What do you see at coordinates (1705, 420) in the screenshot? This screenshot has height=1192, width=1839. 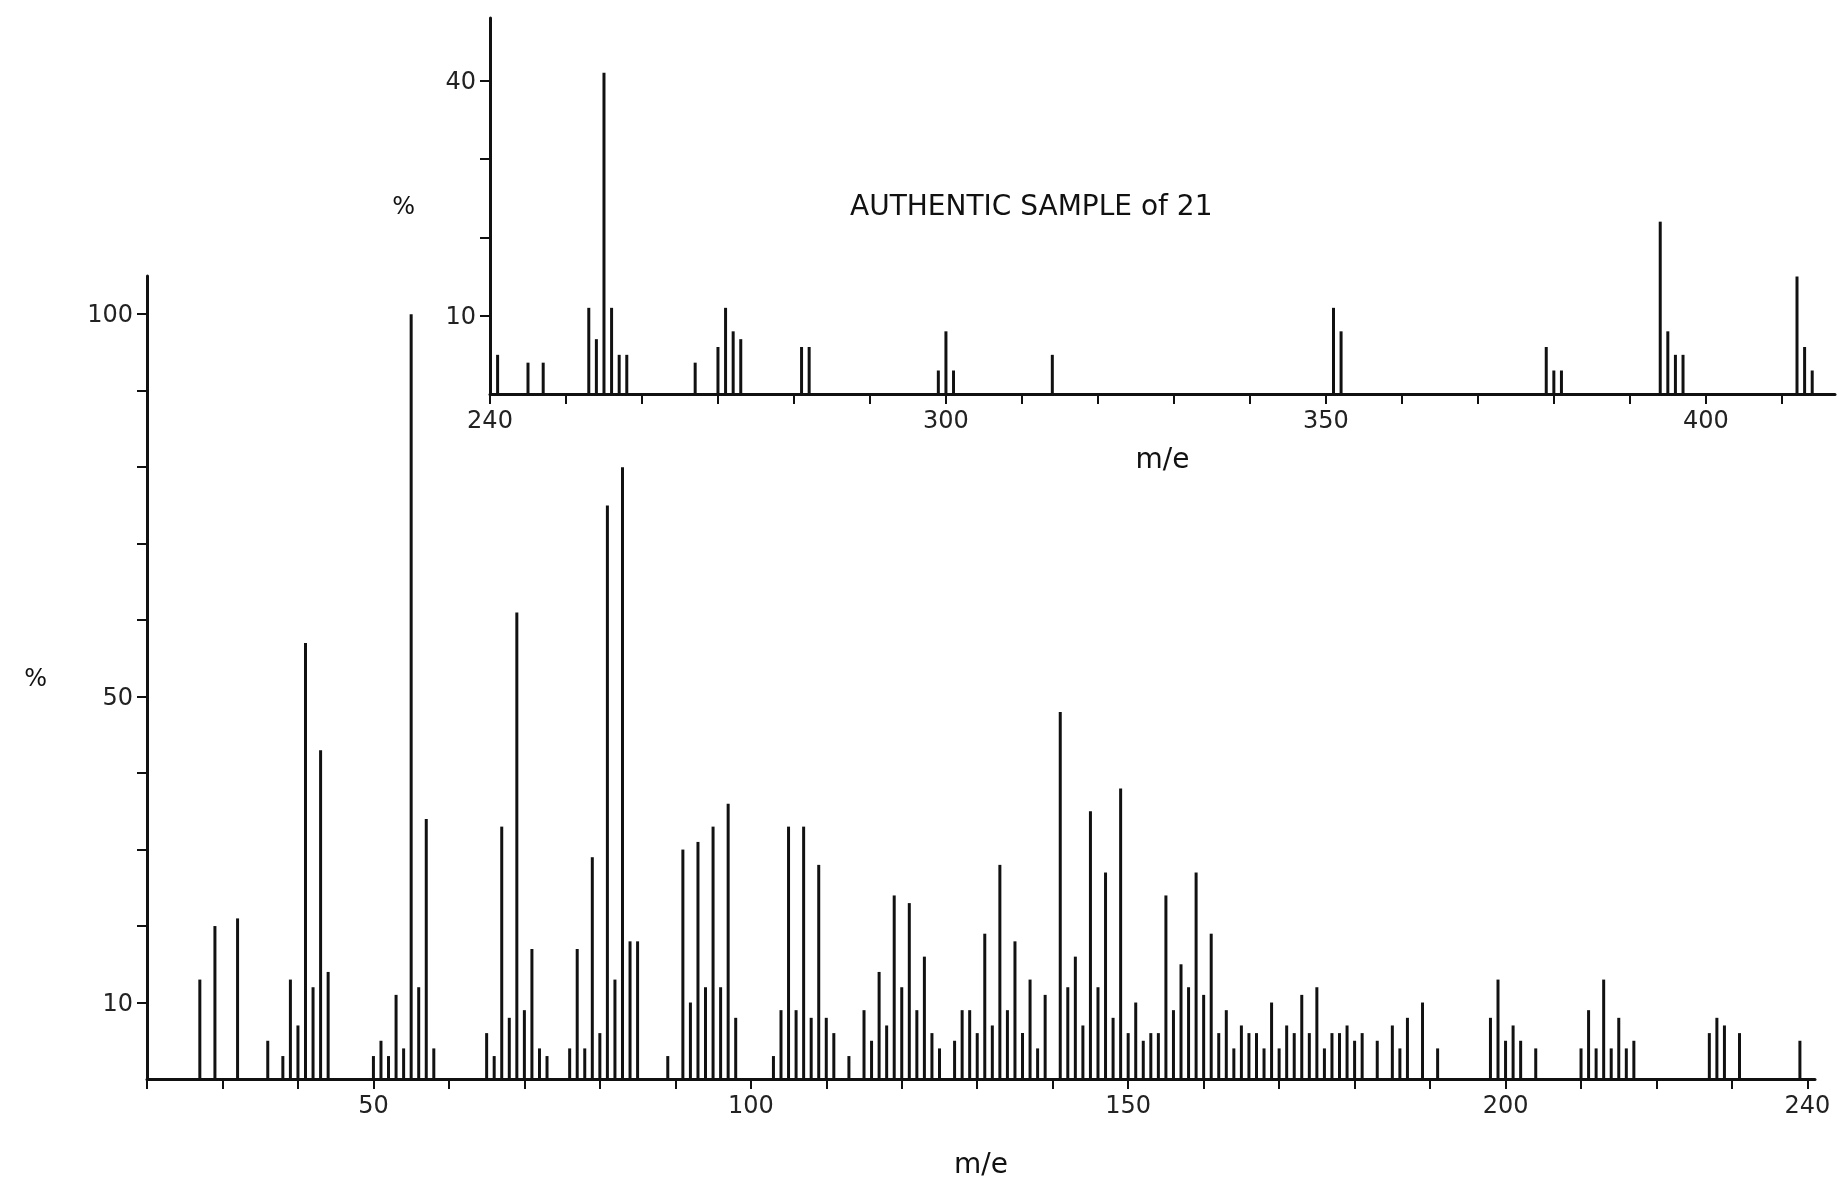 I see `x-tick-label: 400` at bounding box center [1705, 420].